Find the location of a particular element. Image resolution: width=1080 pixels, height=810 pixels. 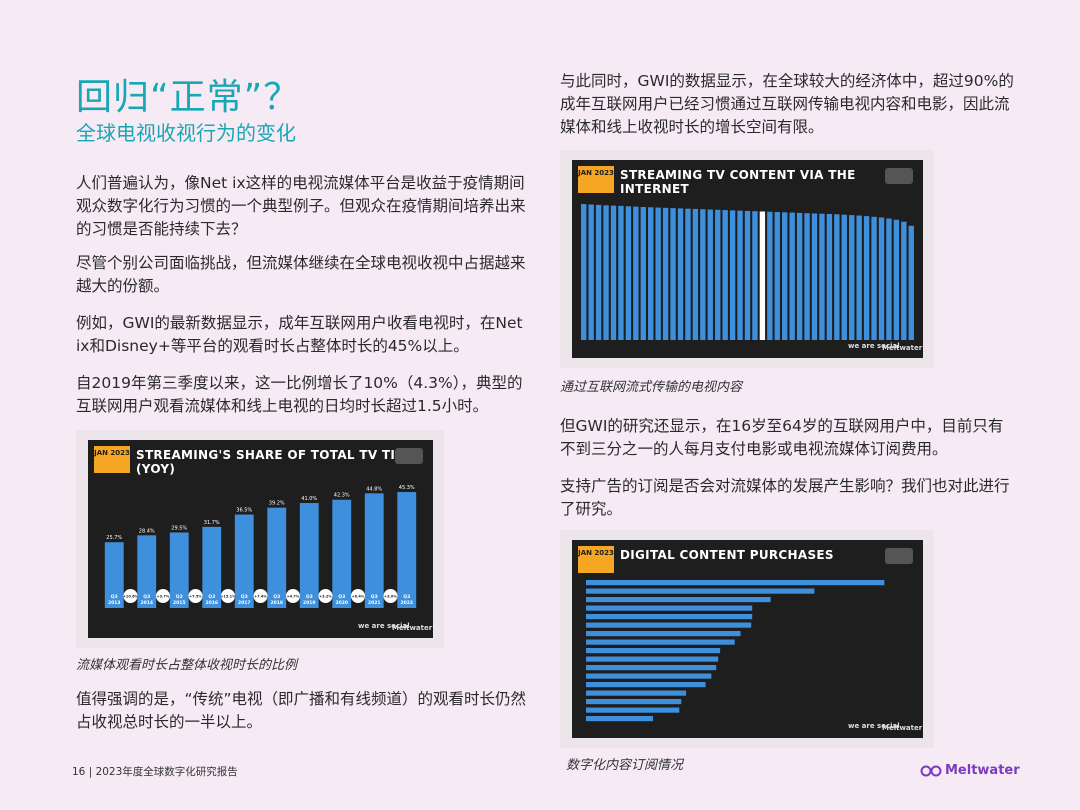

change-label: +6.4% is located at coordinates (358, 597).